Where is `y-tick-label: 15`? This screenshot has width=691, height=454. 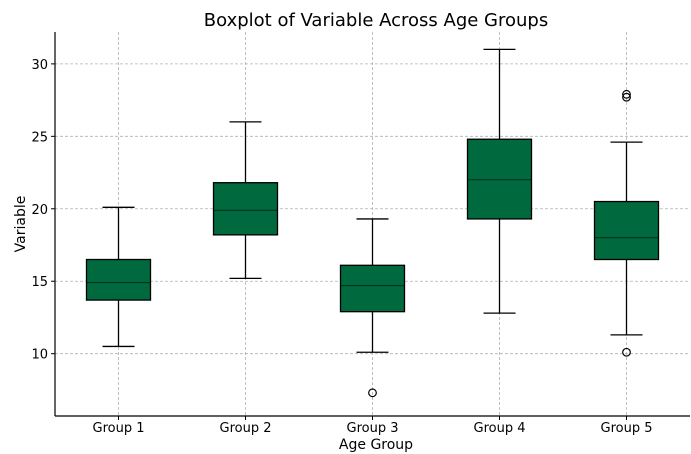 y-tick-label: 15 is located at coordinates (39, 282).